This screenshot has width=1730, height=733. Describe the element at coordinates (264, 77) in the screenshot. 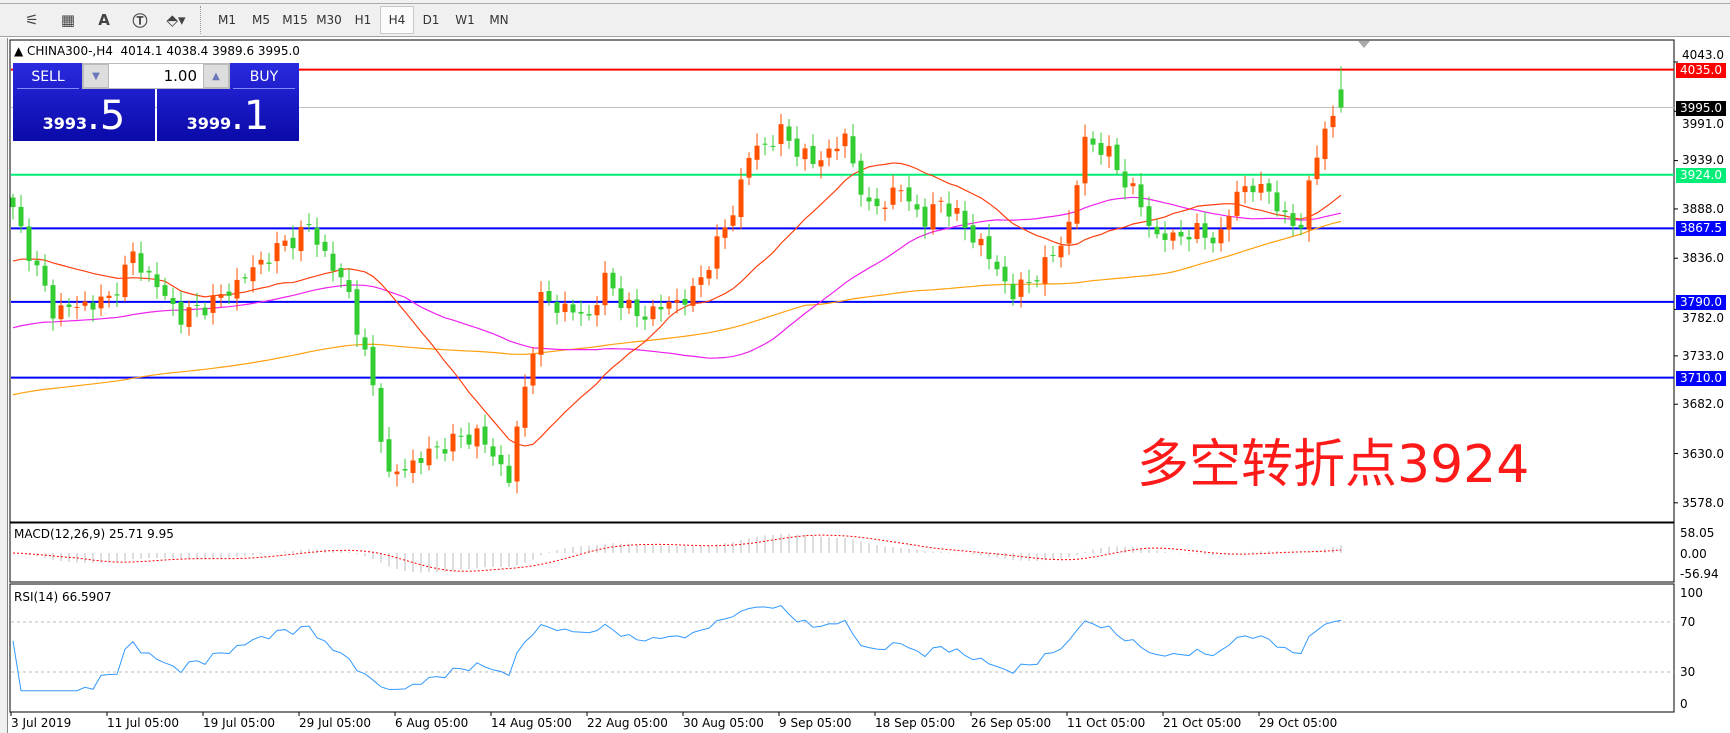

I see `buy-button: BUY` at that location.